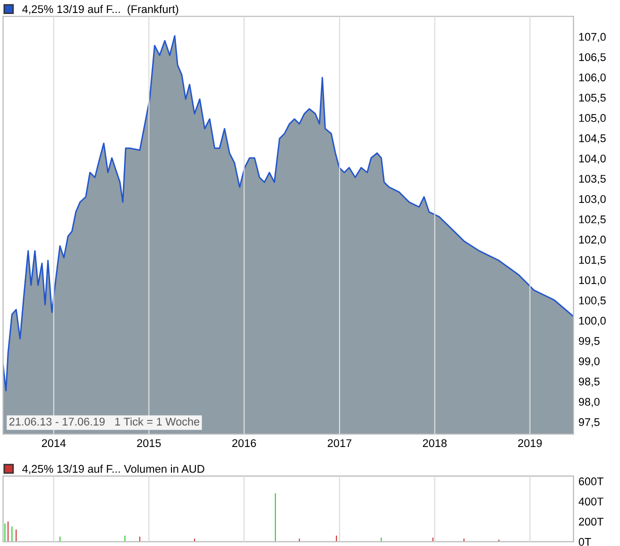 This screenshot has height=546, width=620. I want to click on legend-label: 4,25% 13/19 auf F... Volumen in AUD, so click(113, 469).